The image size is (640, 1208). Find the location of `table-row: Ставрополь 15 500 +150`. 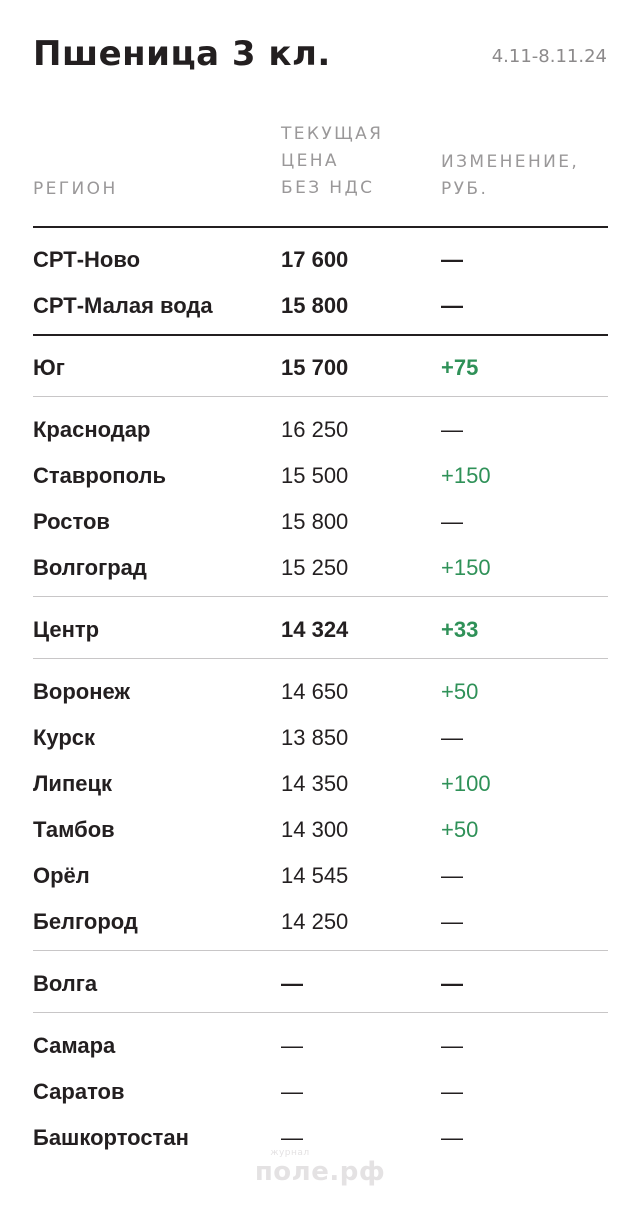

table-row: Ставрополь 15 500 +150 is located at coordinates (320, 476).